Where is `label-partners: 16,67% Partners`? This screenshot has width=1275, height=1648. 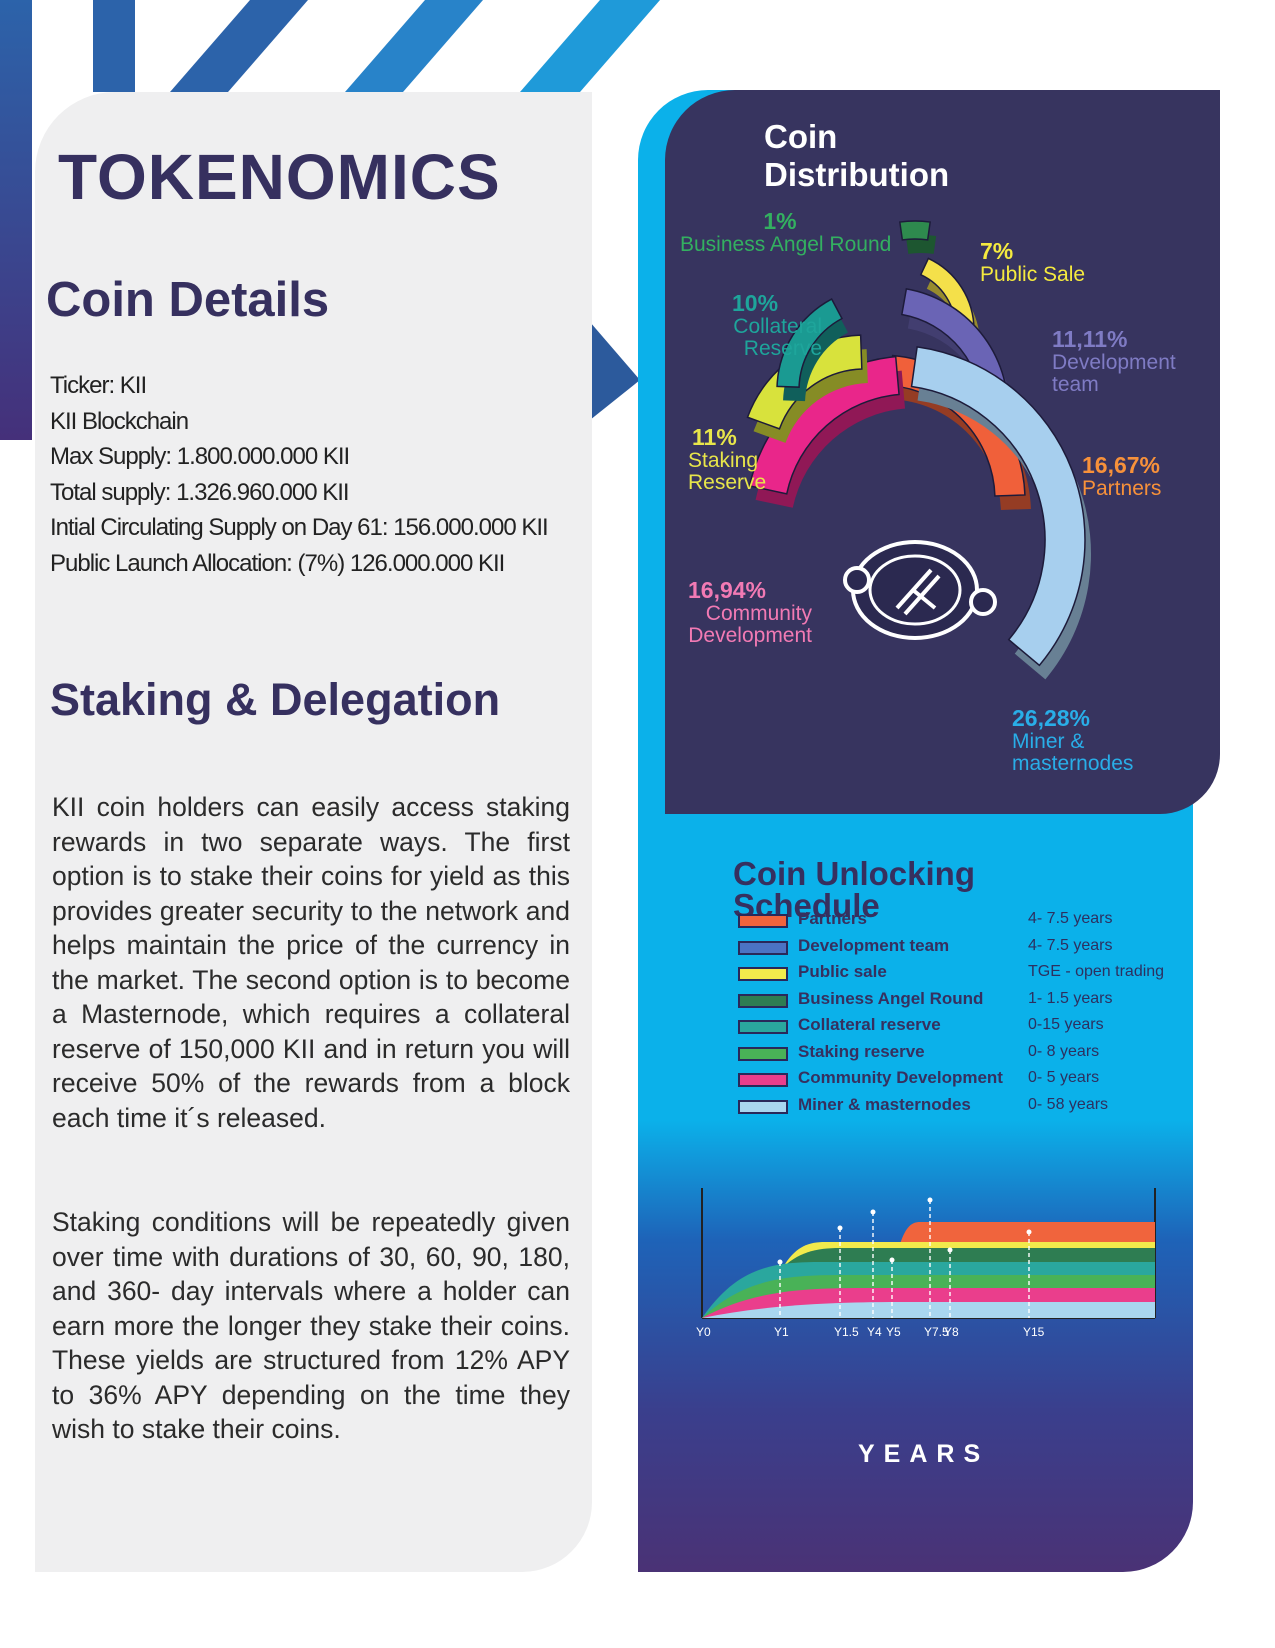 label-partners: 16,67% Partners is located at coordinates (1121, 476).